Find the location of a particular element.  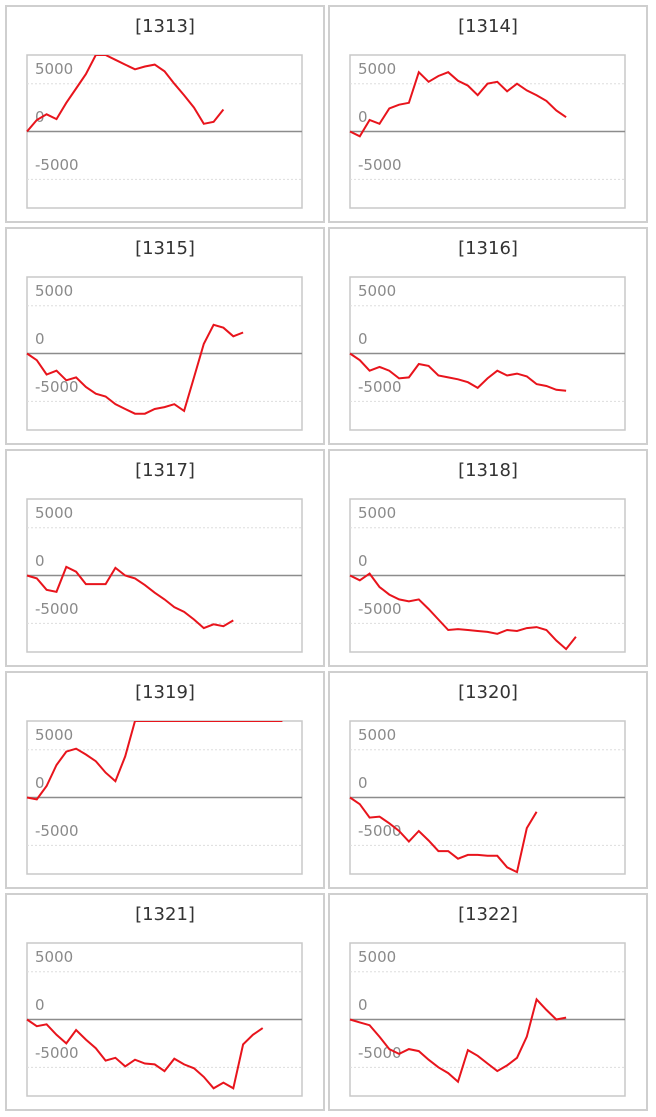

chart-panel: [1319] -5000 0 5000 is located at coordinates (165, 780).